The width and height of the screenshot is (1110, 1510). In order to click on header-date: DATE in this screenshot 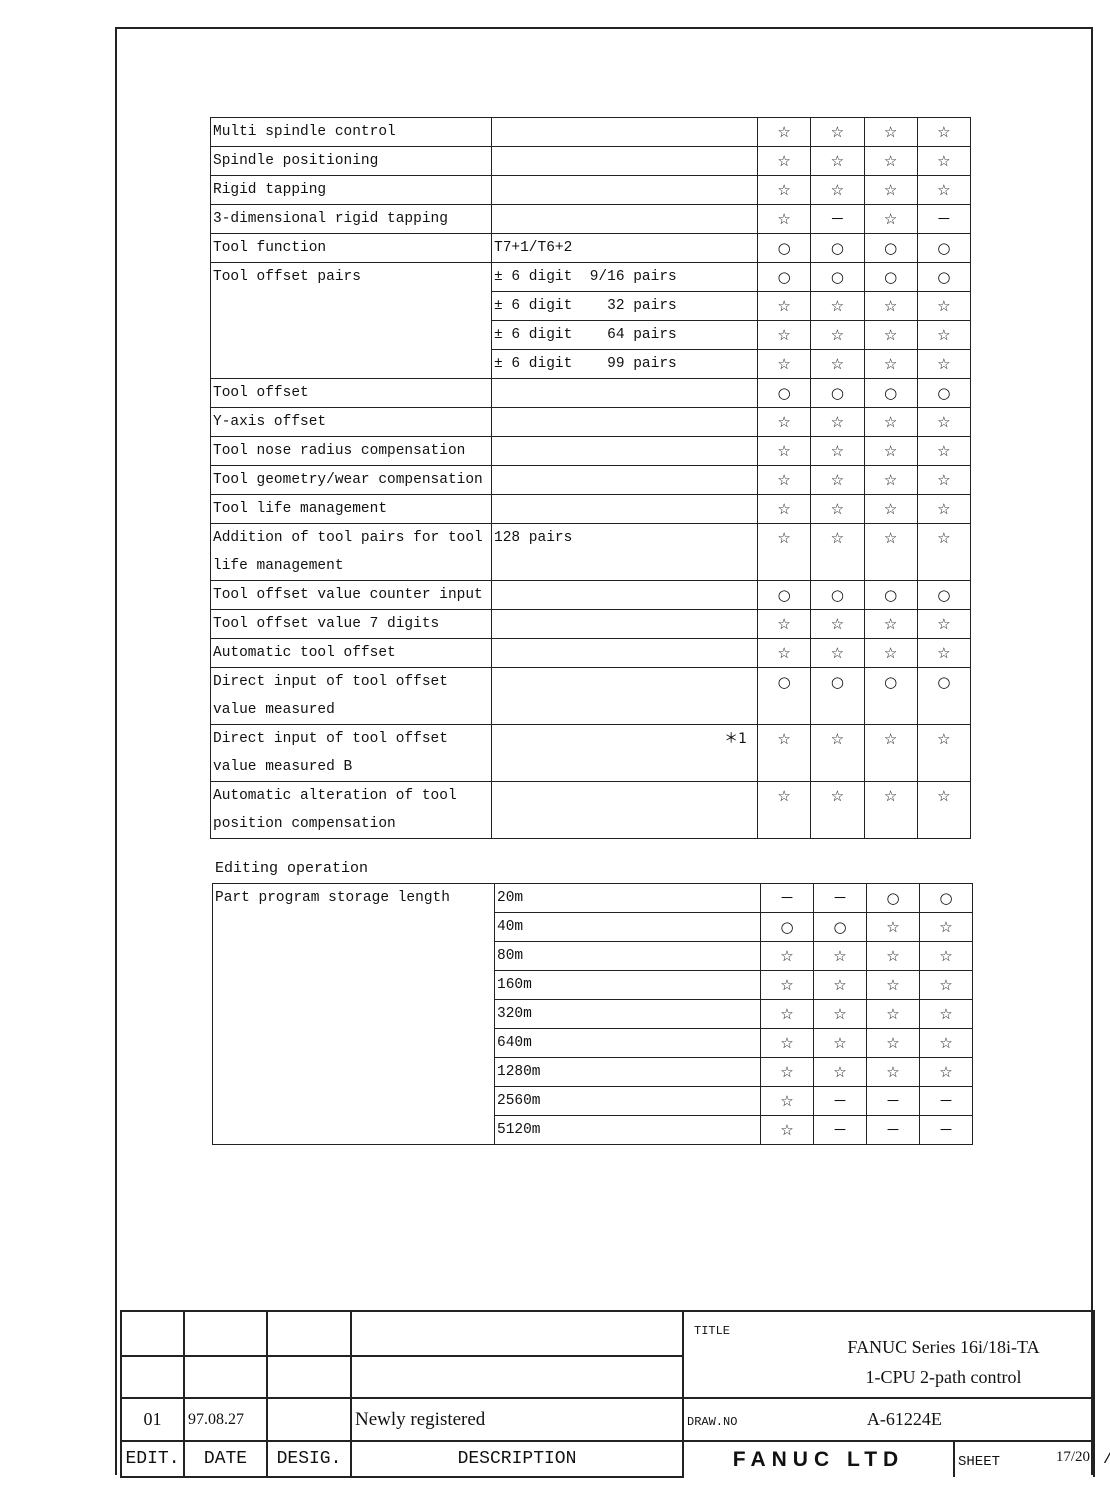, I will do `click(225, 1459)`.